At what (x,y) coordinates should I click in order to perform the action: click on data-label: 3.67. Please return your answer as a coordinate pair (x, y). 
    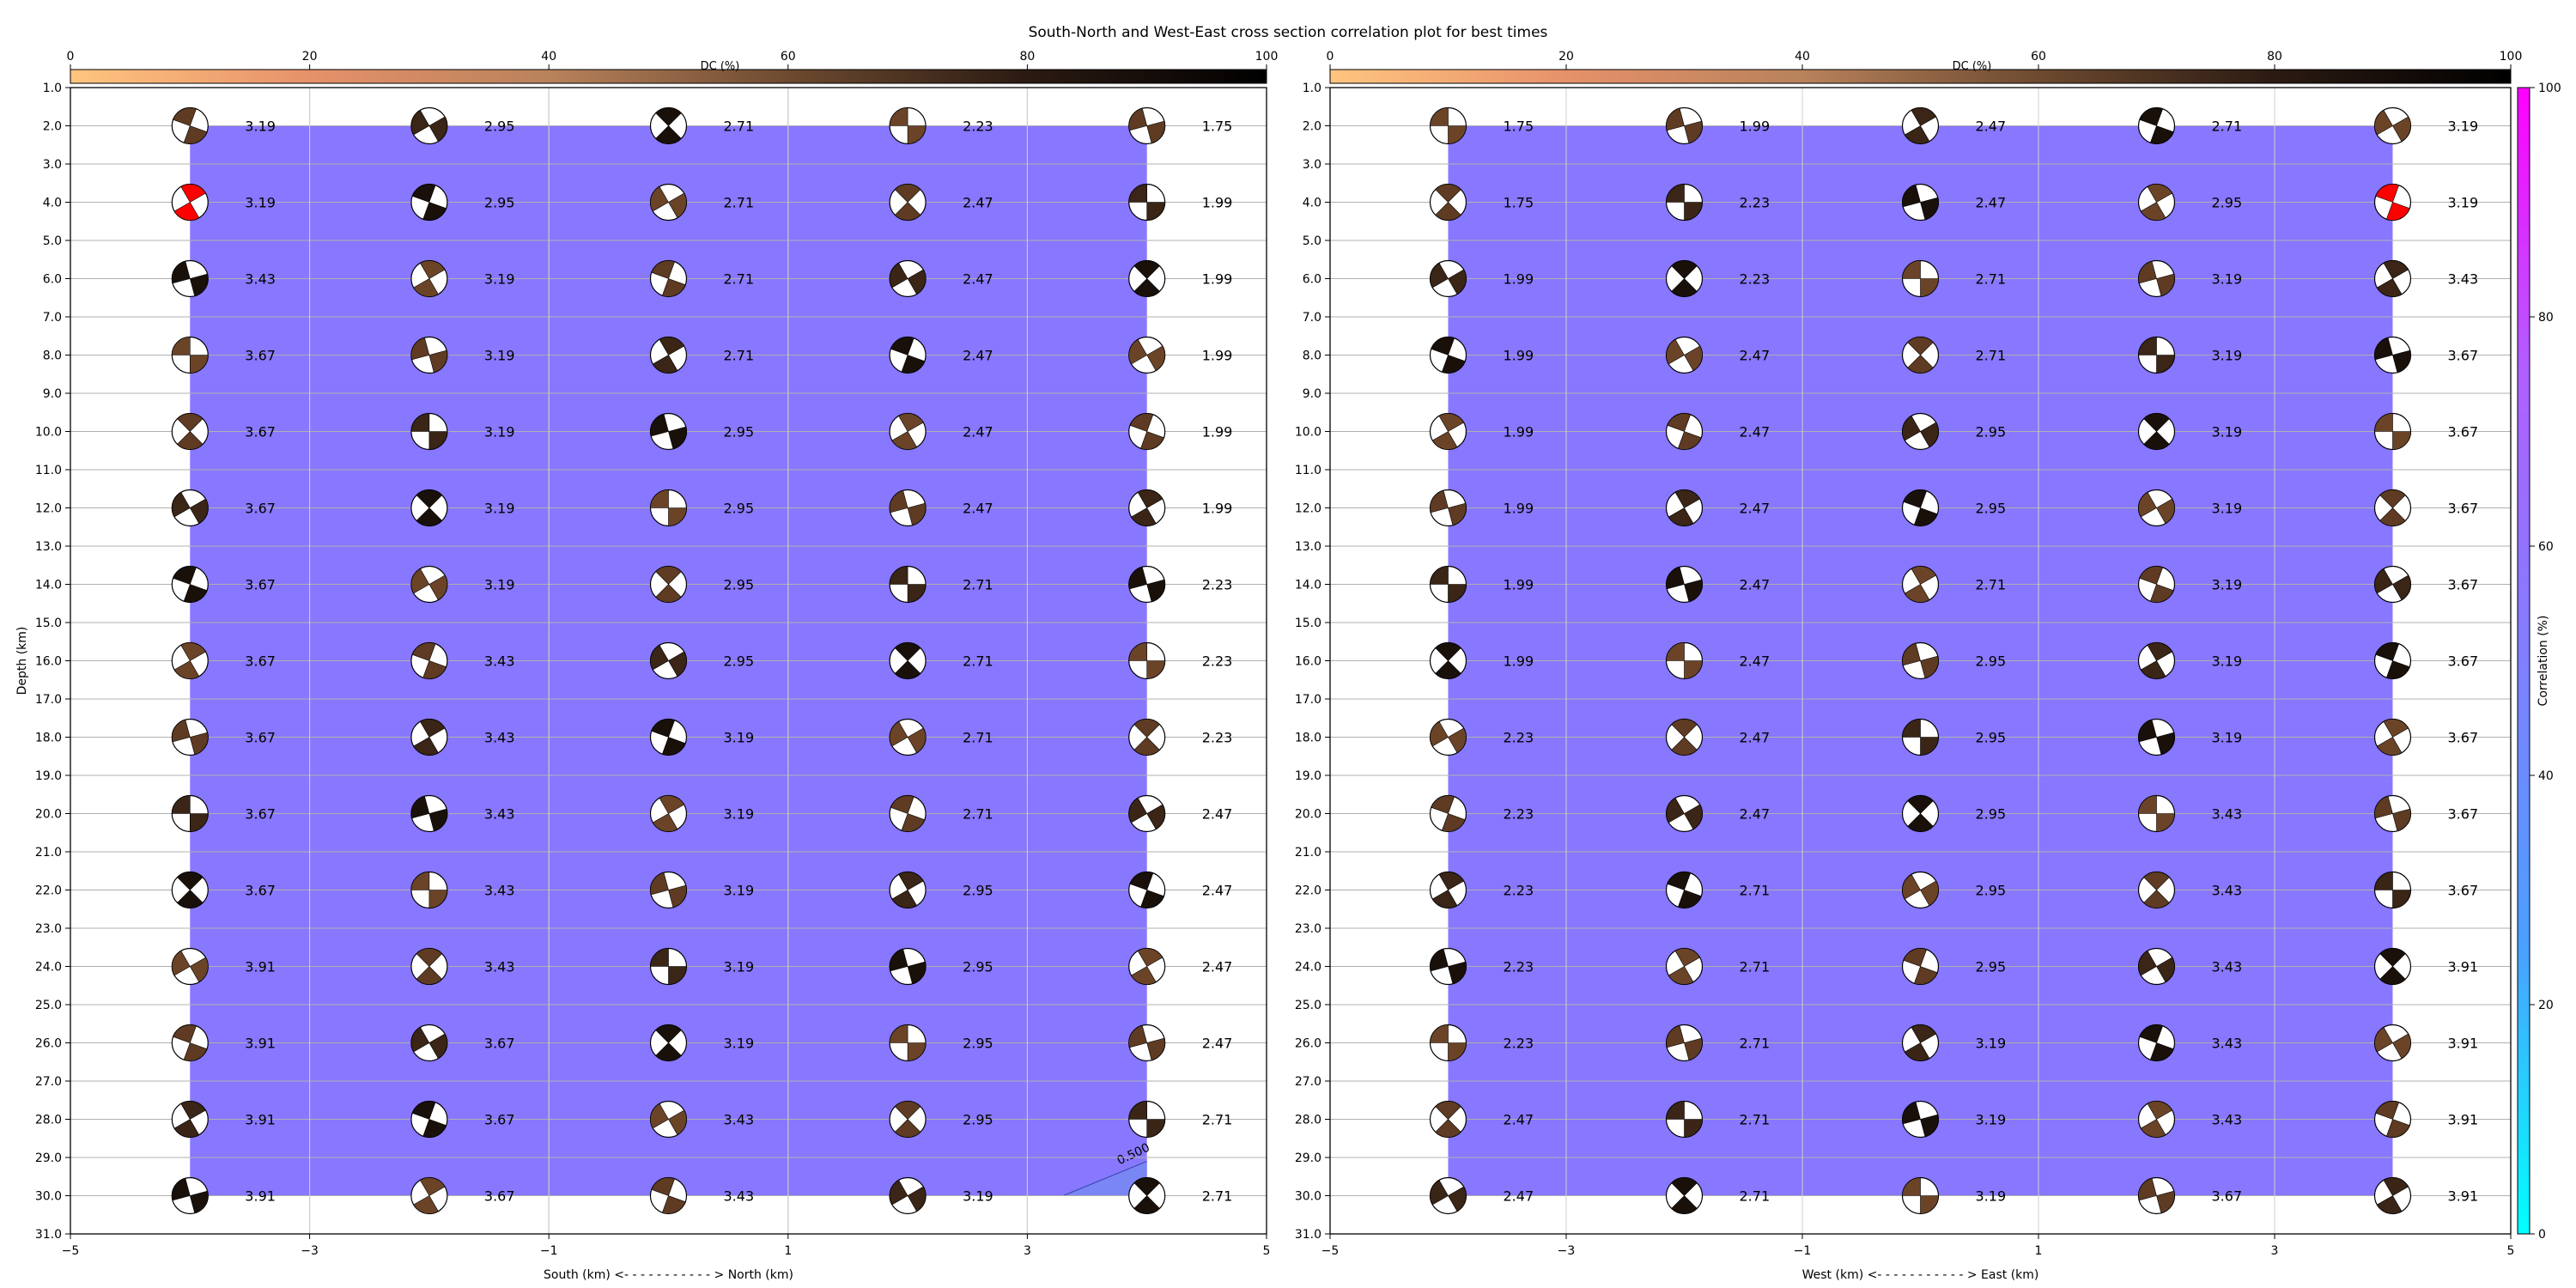
    Looking at the image, I should click on (2463, 509).